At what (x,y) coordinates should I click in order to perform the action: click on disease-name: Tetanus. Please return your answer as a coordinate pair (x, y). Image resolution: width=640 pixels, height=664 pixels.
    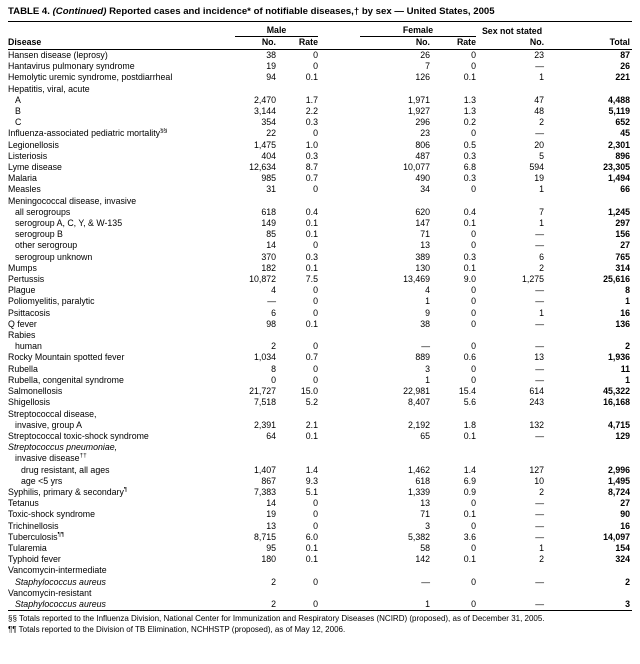
    Looking at the image, I should click on (23, 503).